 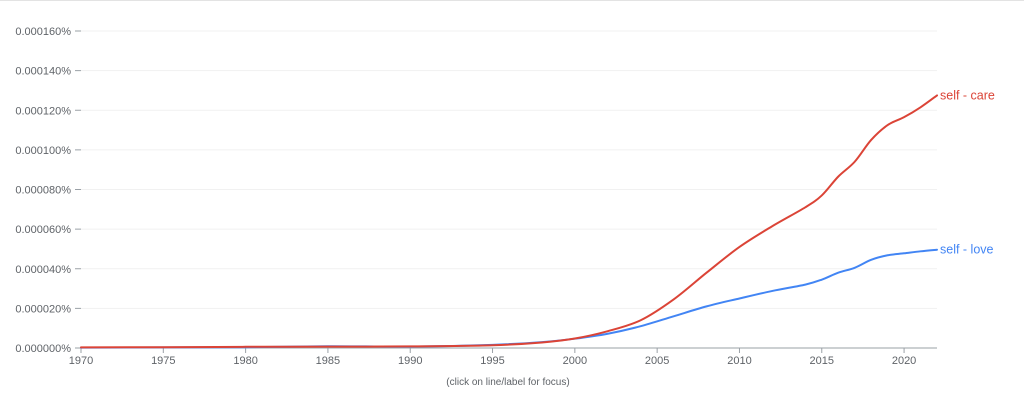 I want to click on y-tick-label: 0.000160%, so click(x=43, y=32).